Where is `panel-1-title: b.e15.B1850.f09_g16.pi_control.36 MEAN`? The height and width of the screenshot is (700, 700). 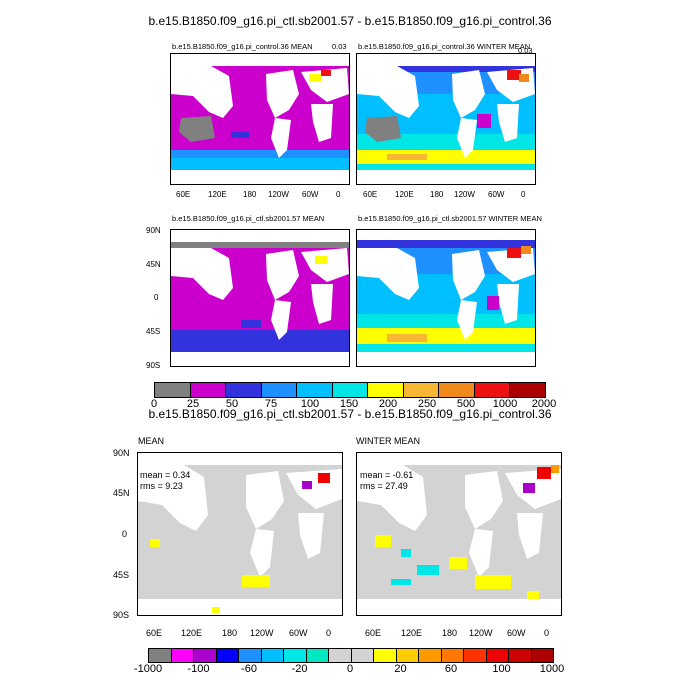
panel-1-title: b.e15.B1850.f09_g16.pi_control.36 MEAN is located at coordinates (242, 46).